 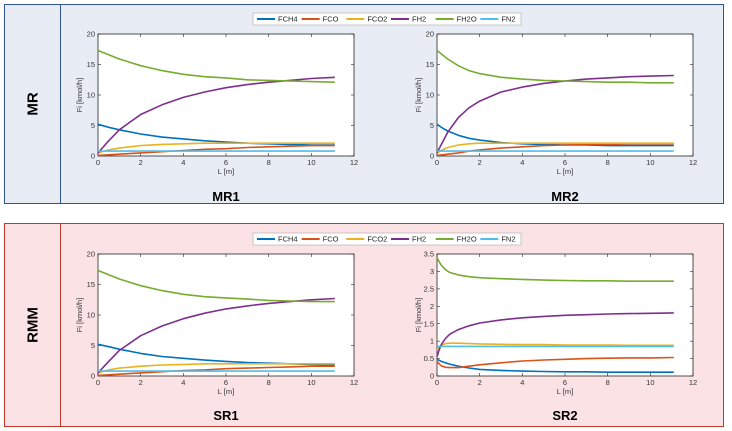 What do you see at coordinates (429, 254) in the screenshot?
I see `y-tick-label: 3.5` at bounding box center [429, 254].